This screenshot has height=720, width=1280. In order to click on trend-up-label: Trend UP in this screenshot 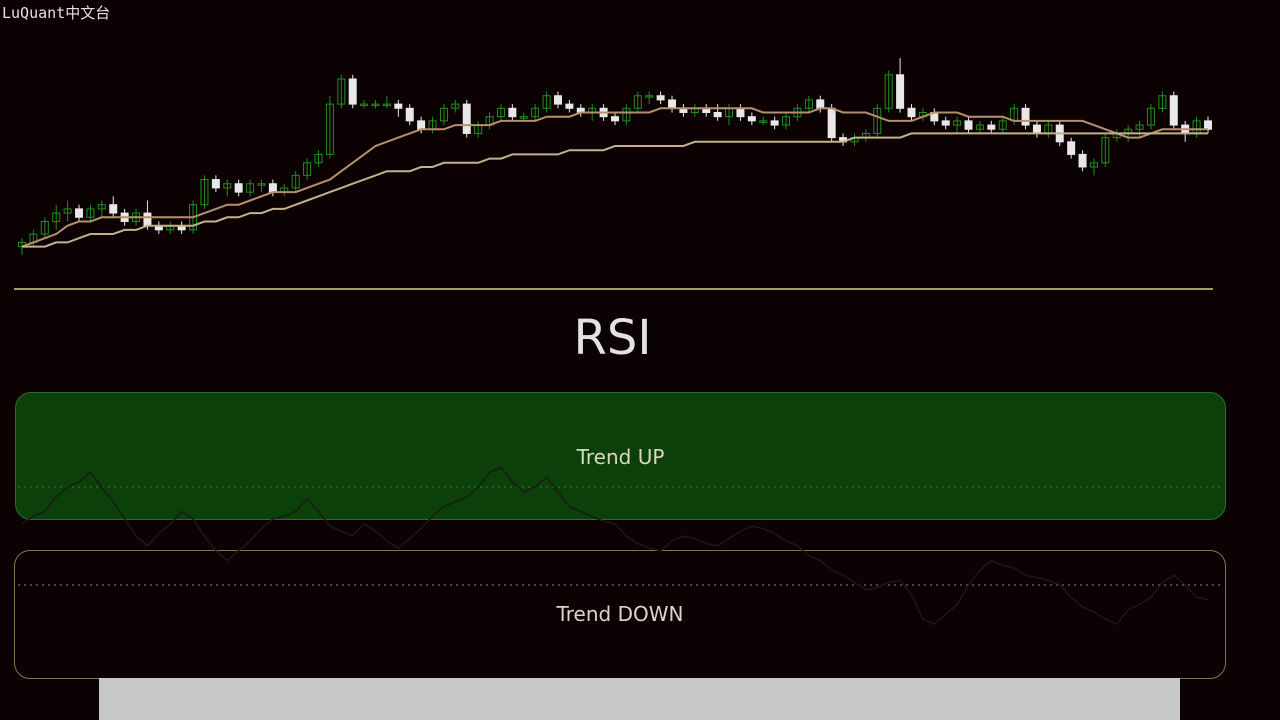, I will do `click(620, 457)`.